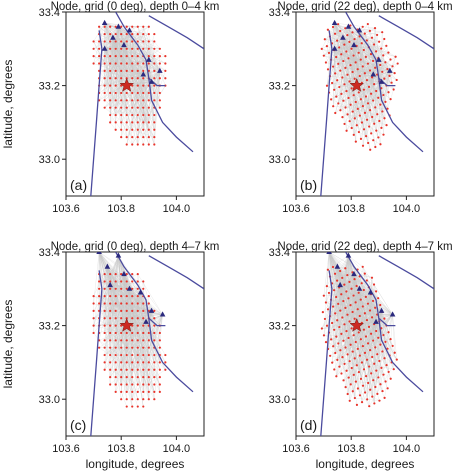 This screenshot has height=474, width=474. I want to click on x-tick-label: 103.8, so click(121, 449).